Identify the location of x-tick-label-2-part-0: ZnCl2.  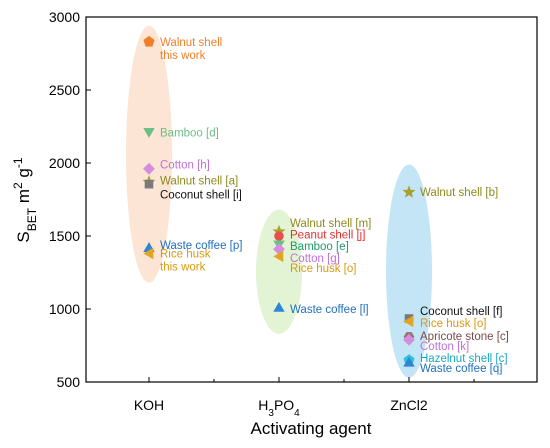
(409, 405).